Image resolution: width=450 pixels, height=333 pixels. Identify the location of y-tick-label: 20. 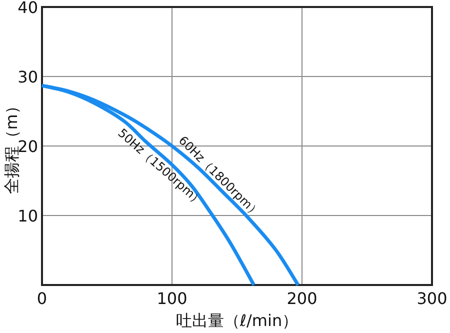
(28, 146).